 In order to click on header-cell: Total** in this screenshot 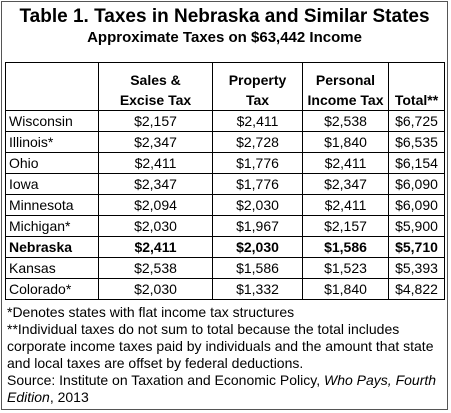, I will do `click(416, 86)`.